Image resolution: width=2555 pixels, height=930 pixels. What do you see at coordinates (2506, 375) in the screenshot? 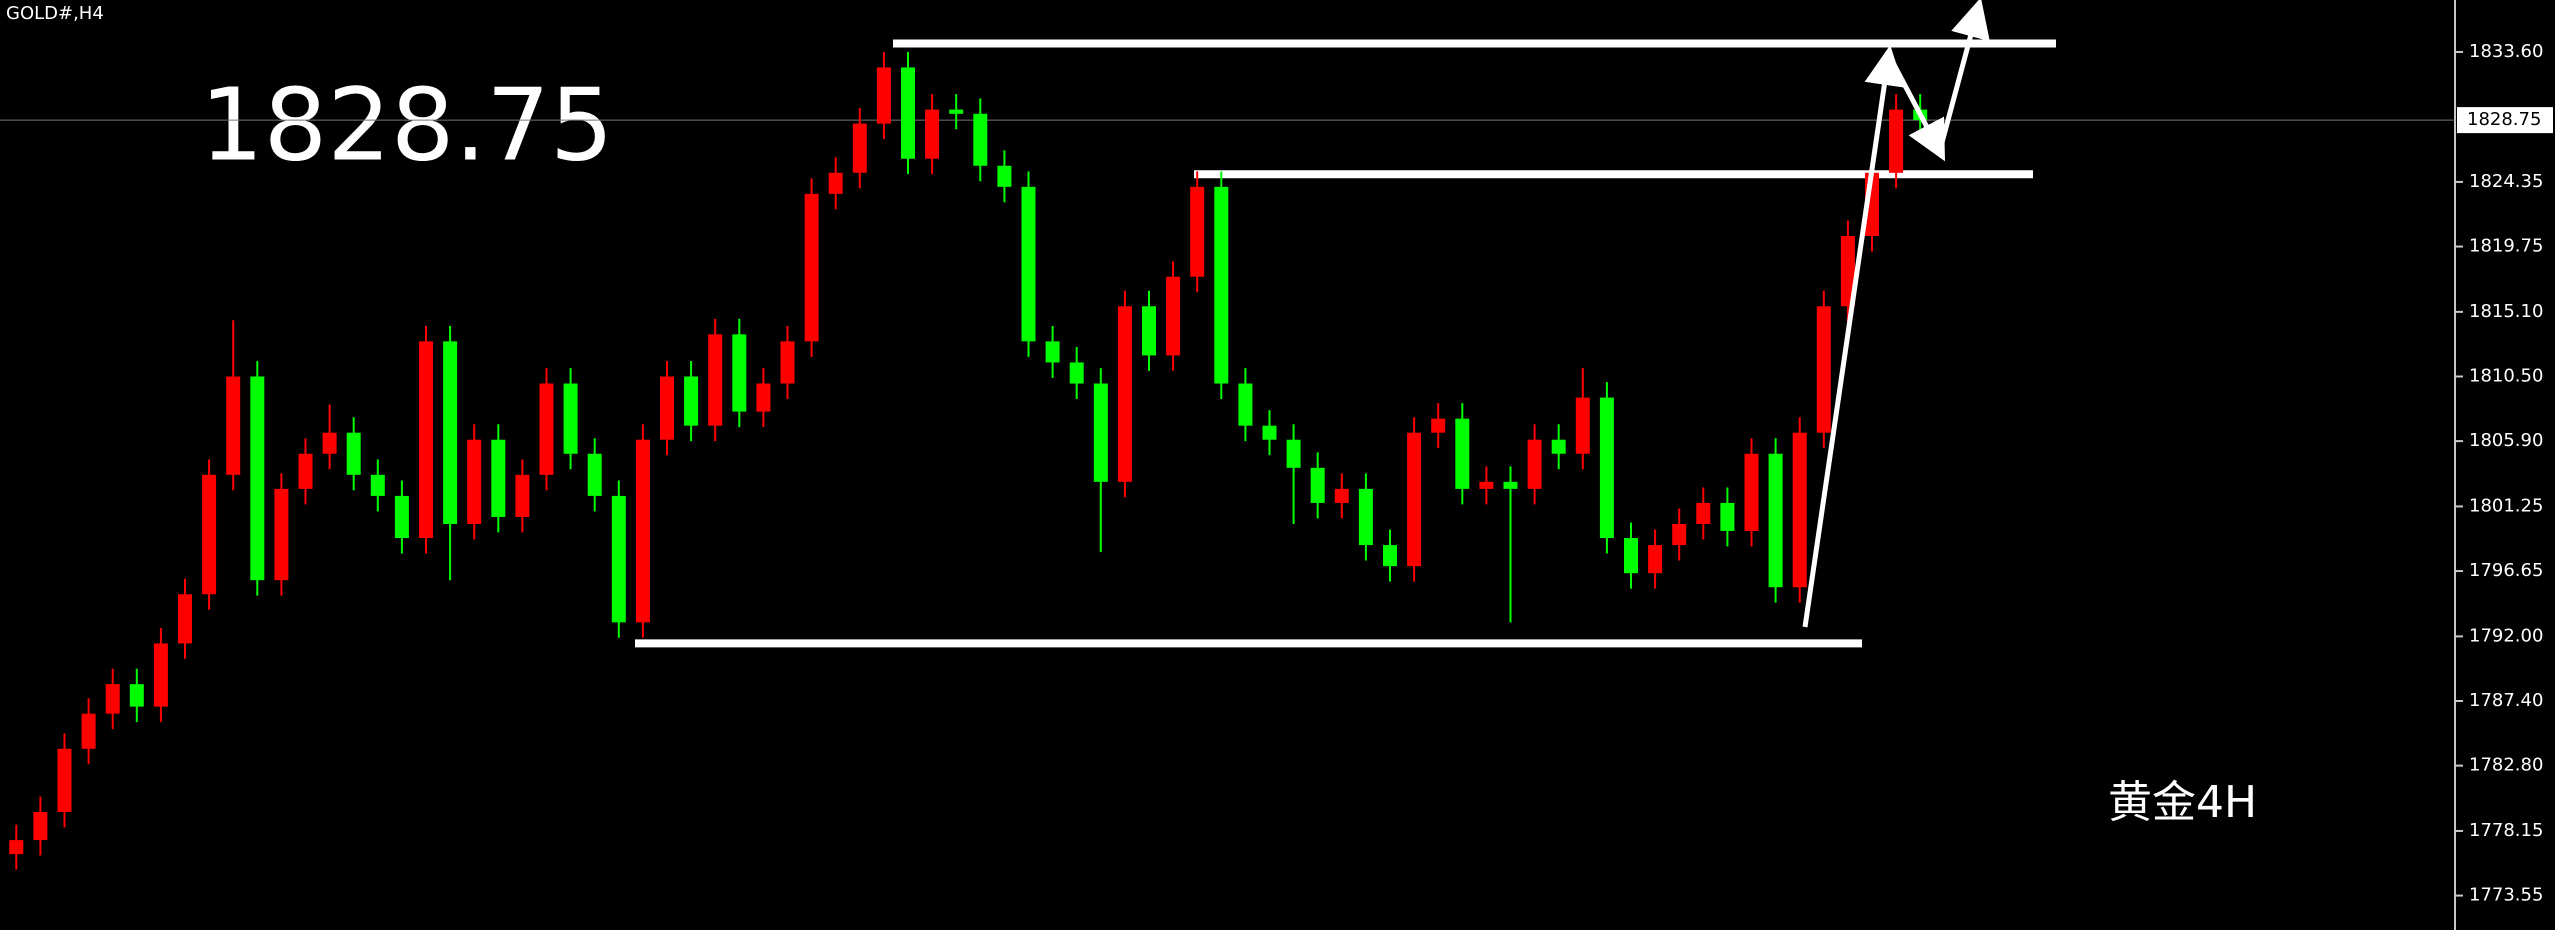
I see `y-tick-label: 1810.50` at bounding box center [2506, 375].